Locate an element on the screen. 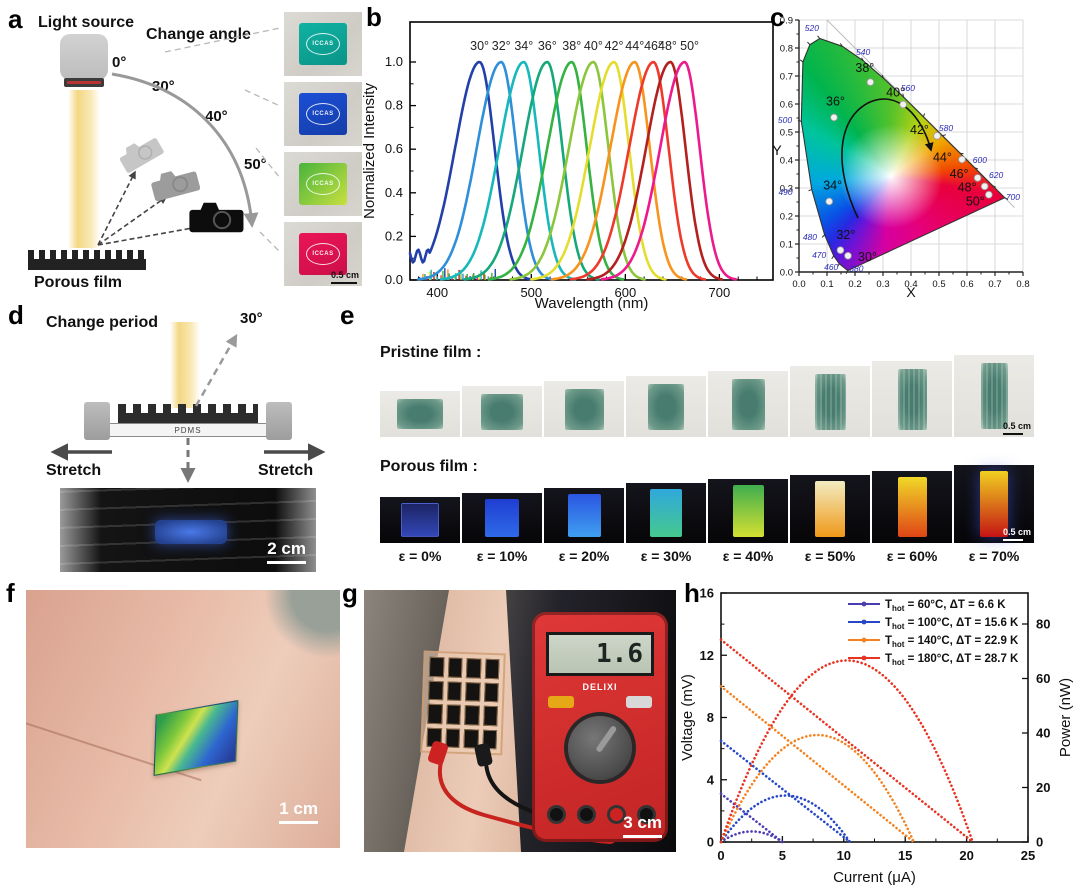  strain-label-2: ε = 20% is located at coordinates (584, 556).